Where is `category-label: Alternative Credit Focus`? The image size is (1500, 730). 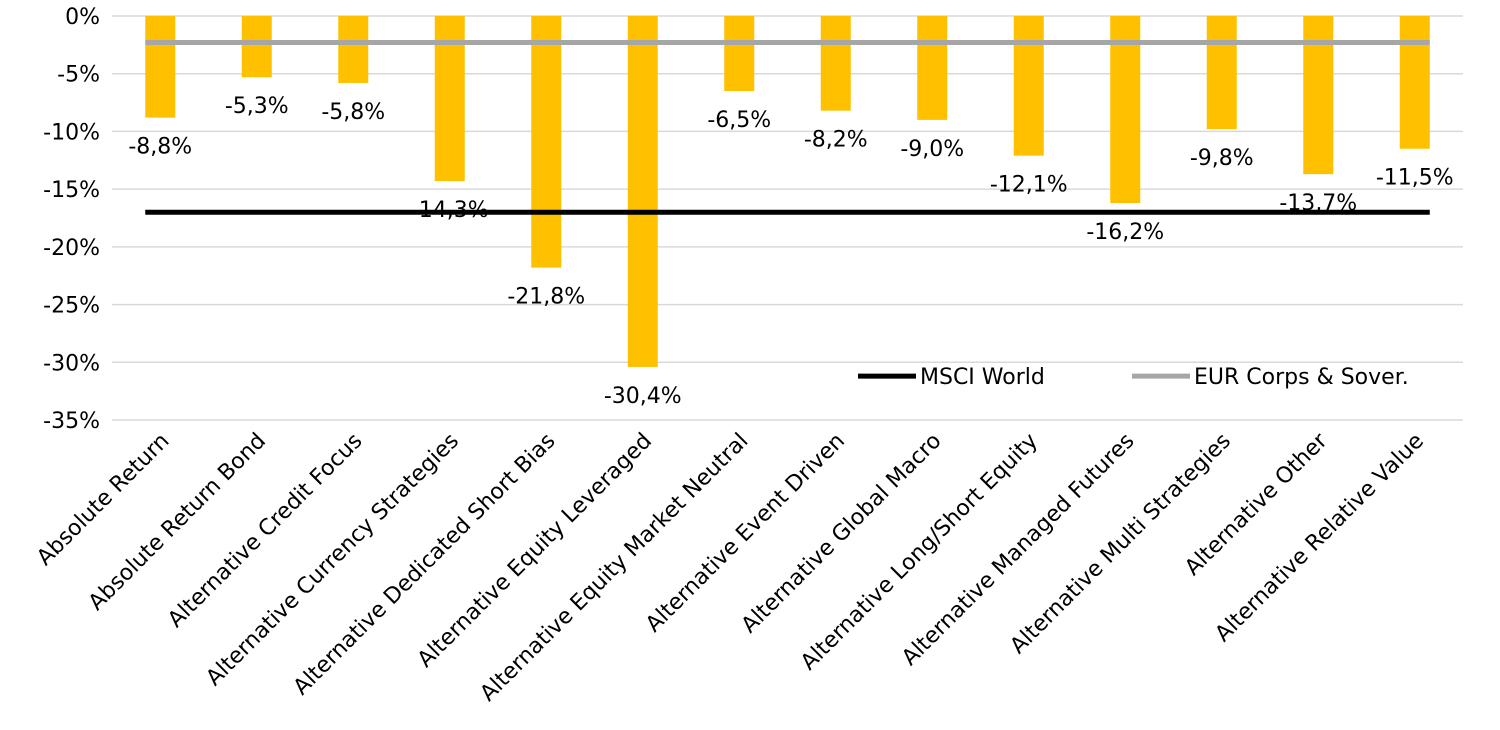 category-label: Alternative Credit Focus is located at coordinates (265, 531).